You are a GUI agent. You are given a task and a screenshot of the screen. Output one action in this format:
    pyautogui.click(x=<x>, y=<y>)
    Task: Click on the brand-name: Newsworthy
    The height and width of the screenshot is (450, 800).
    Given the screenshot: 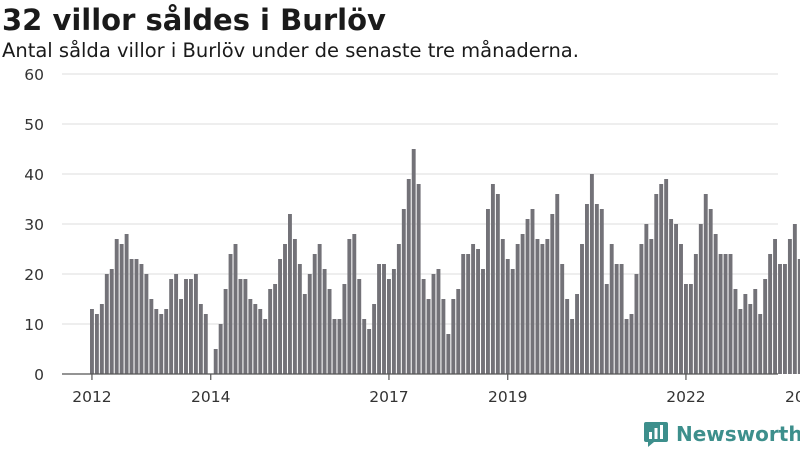 What is the action you would take?
    pyautogui.click(x=738, y=434)
    